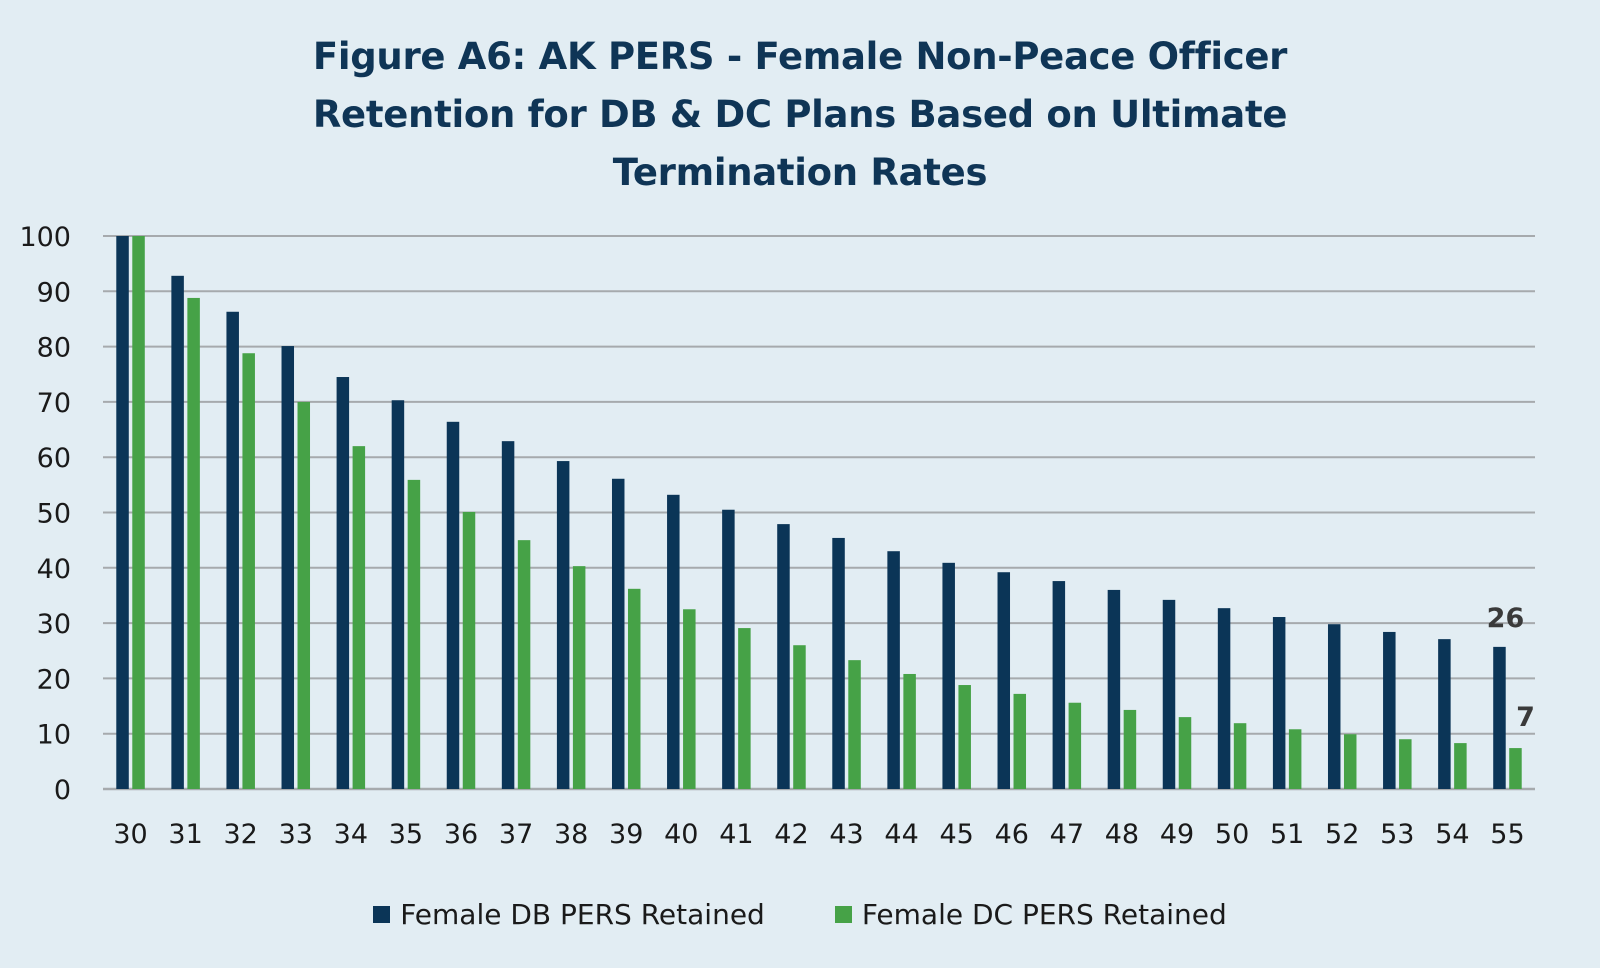 Image resolution: width=1600 pixels, height=968 pixels. I want to click on figure-label: Figure A6:, so click(419, 56).